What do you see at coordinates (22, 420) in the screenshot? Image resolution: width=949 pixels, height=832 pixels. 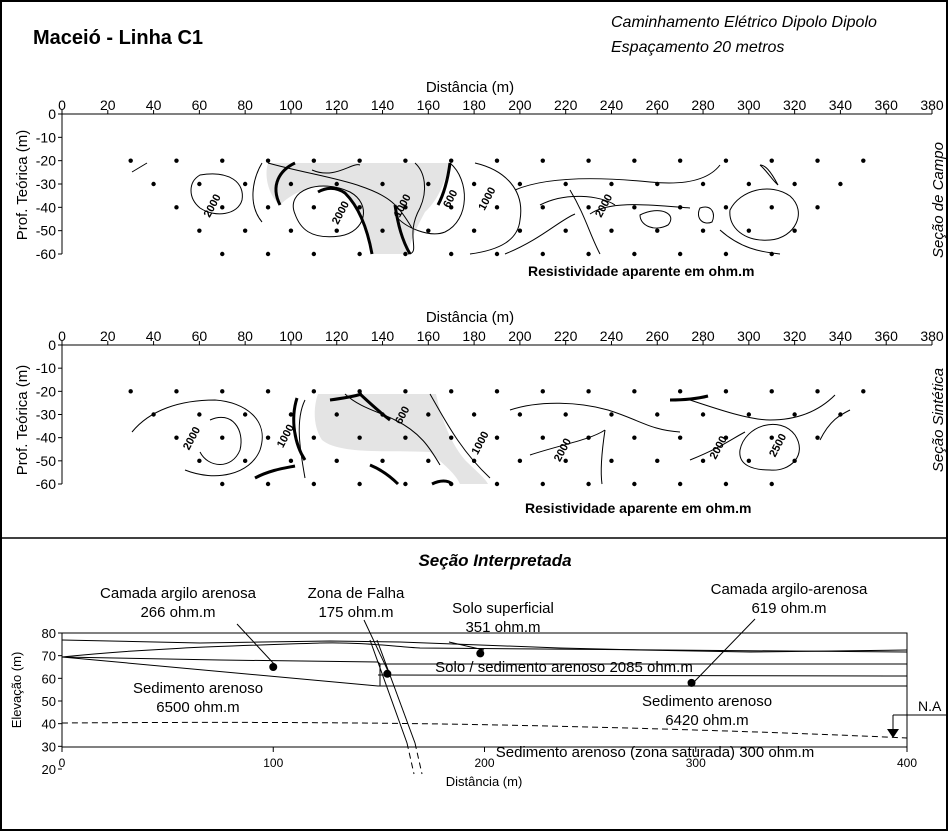 I see `panel2-ylabel: Prof. Teórica (m)` at bounding box center [22, 420].